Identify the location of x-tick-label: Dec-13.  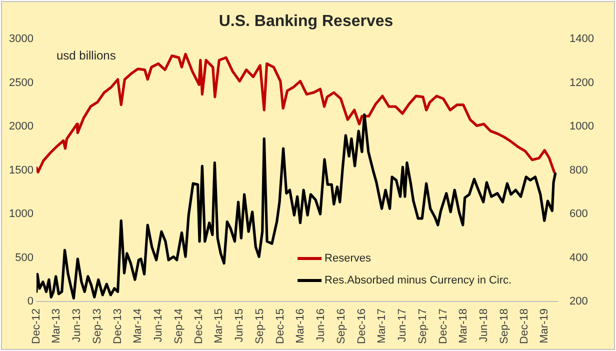
(118, 326).